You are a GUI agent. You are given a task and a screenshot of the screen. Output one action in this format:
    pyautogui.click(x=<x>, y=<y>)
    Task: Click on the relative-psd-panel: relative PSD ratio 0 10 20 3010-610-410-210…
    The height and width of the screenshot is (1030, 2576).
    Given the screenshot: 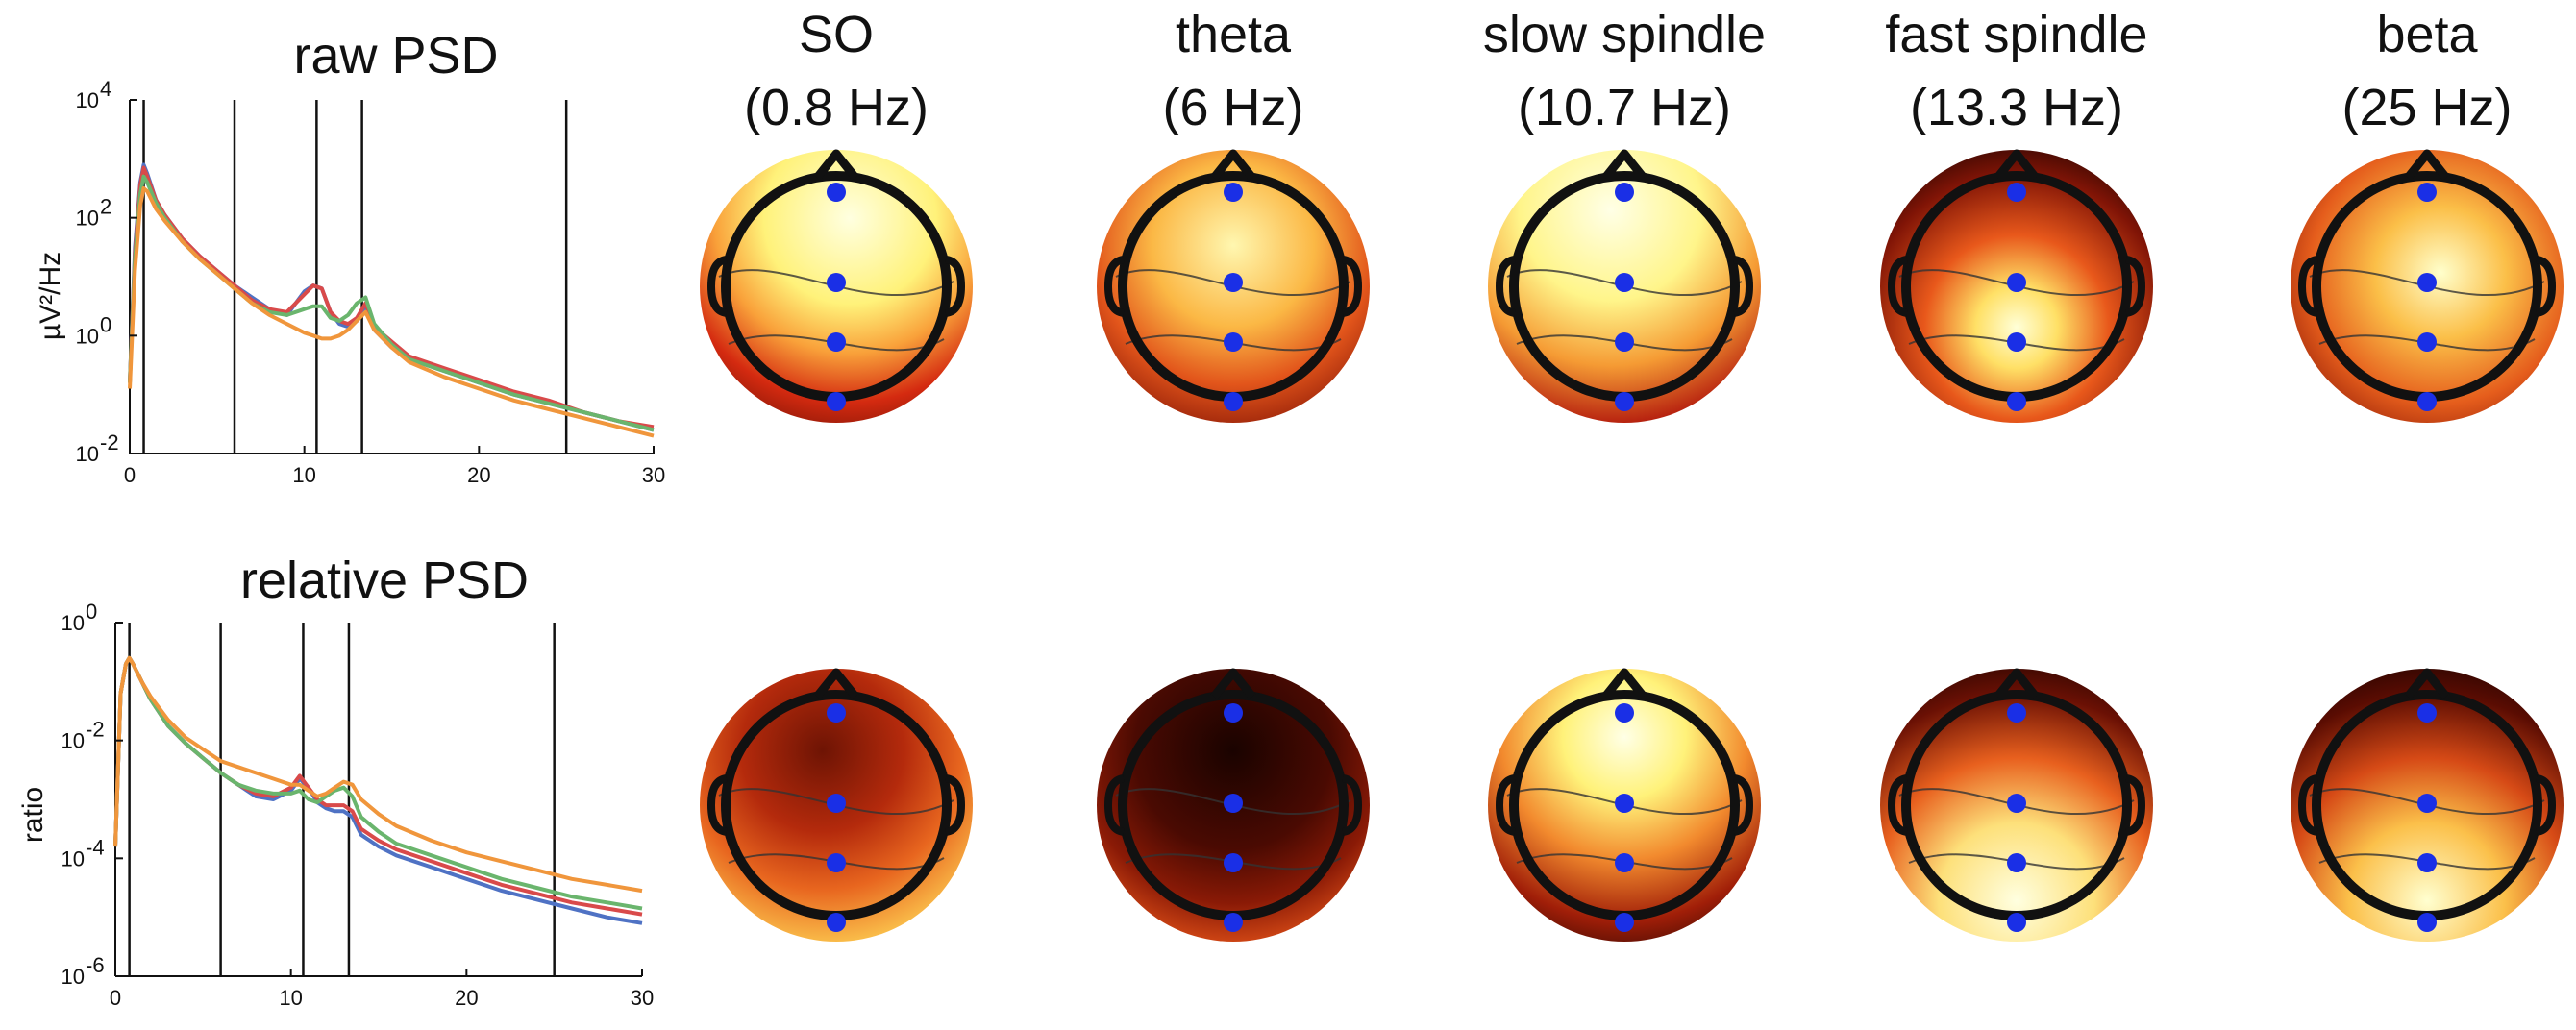 What is the action you would take?
    pyautogui.click(x=335, y=781)
    